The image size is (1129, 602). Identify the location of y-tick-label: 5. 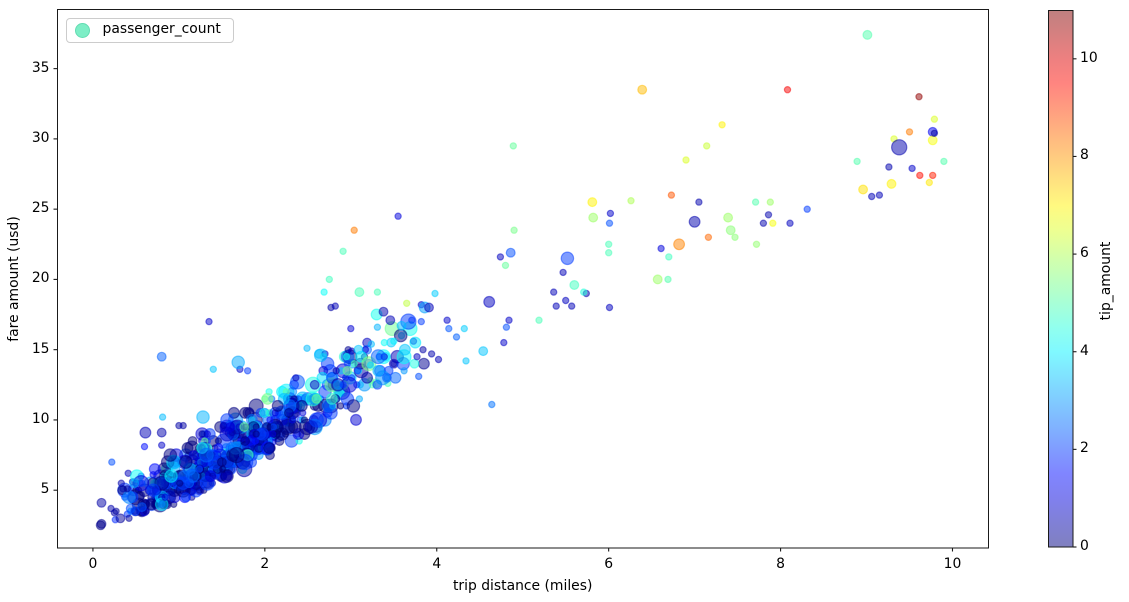
(45, 489).